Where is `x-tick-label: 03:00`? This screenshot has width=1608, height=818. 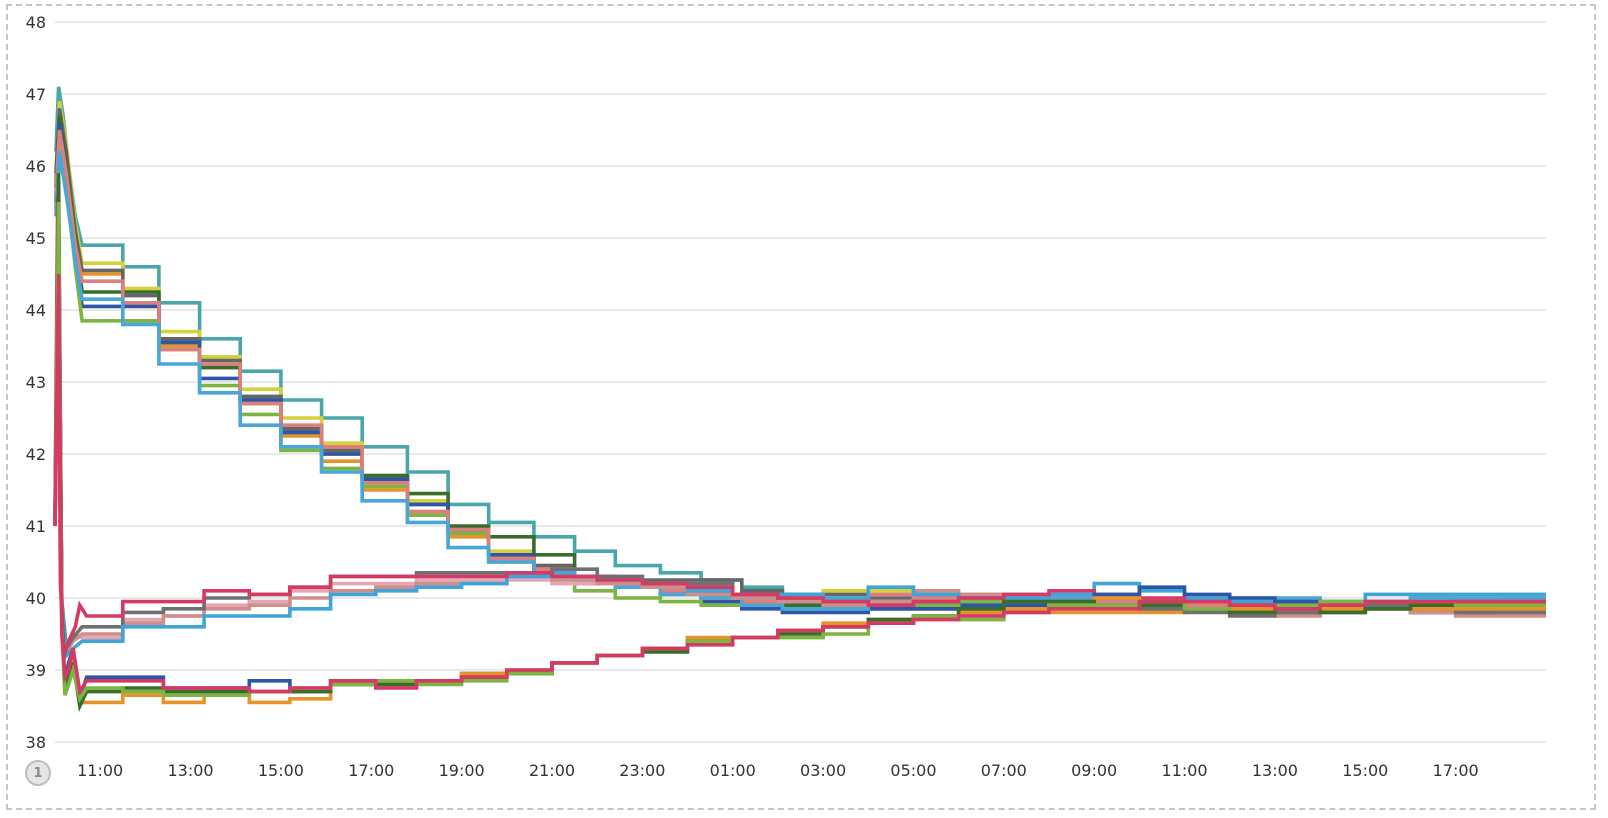 x-tick-label: 03:00 is located at coordinates (823, 770).